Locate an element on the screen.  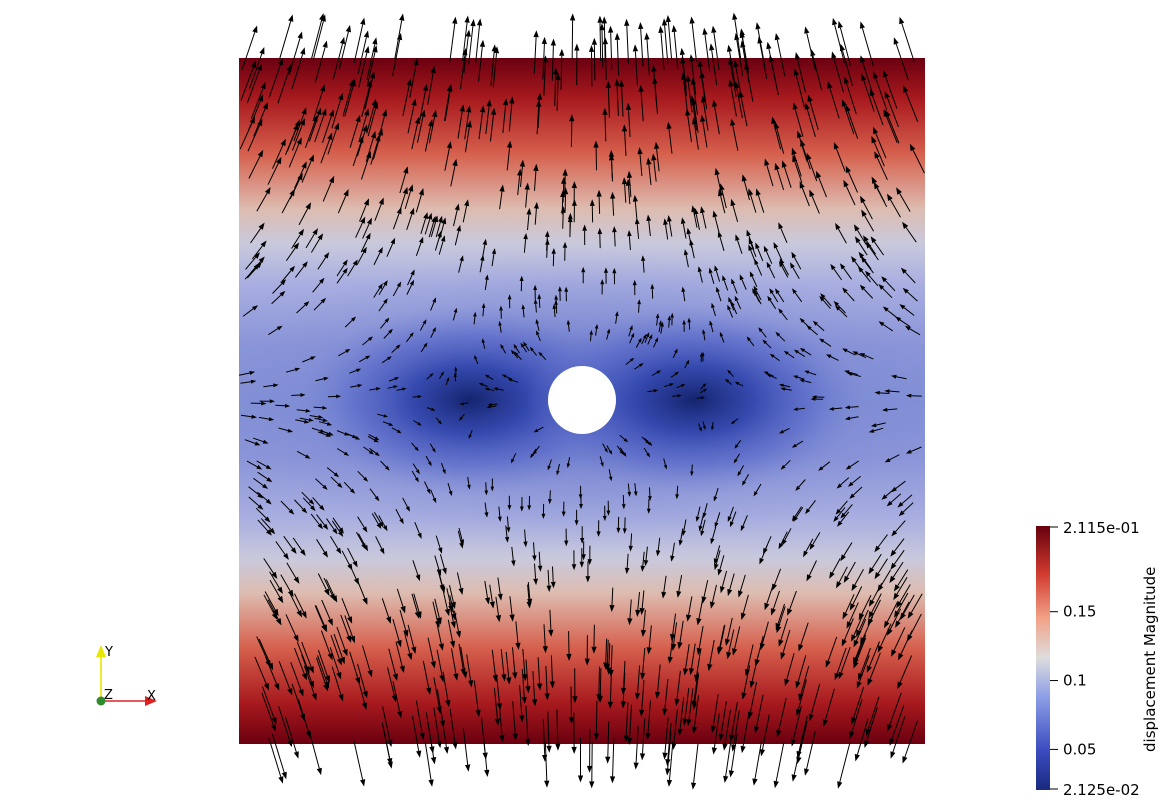
colorbar-tick-label-0: 0.15 is located at coordinates (1079, 612).